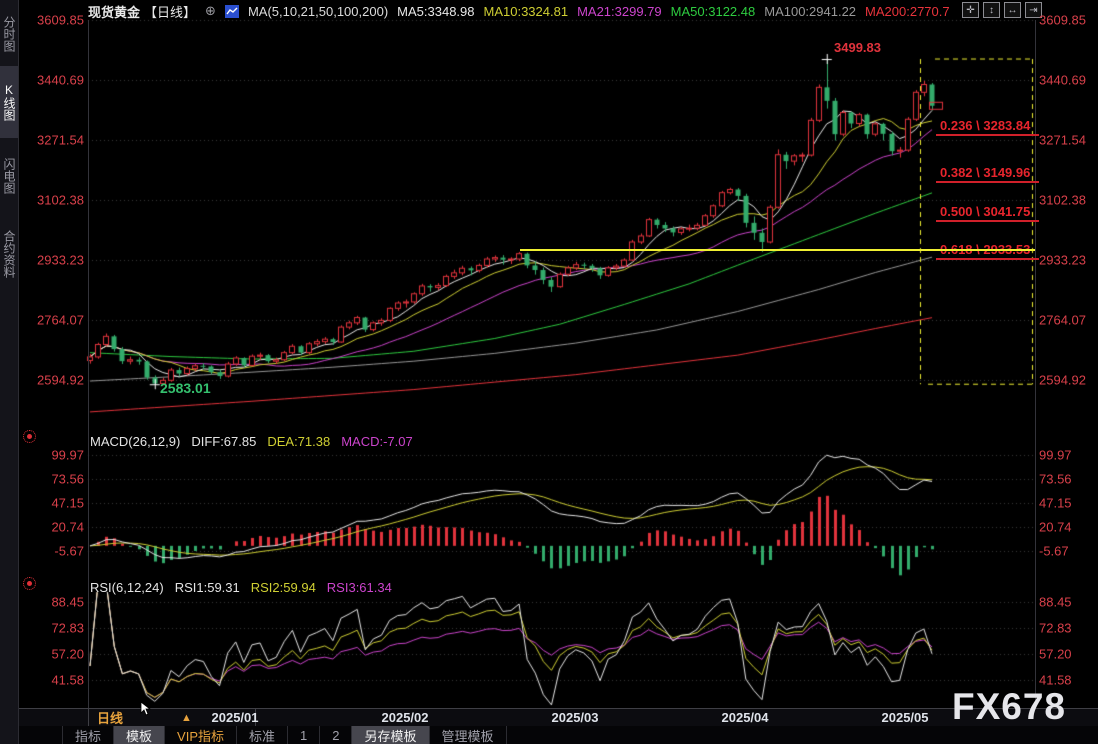 The height and width of the screenshot is (744, 1098). What do you see at coordinates (1012, 10) in the screenshot?
I see `scale-x-axis-icon: ↔` at bounding box center [1012, 10].